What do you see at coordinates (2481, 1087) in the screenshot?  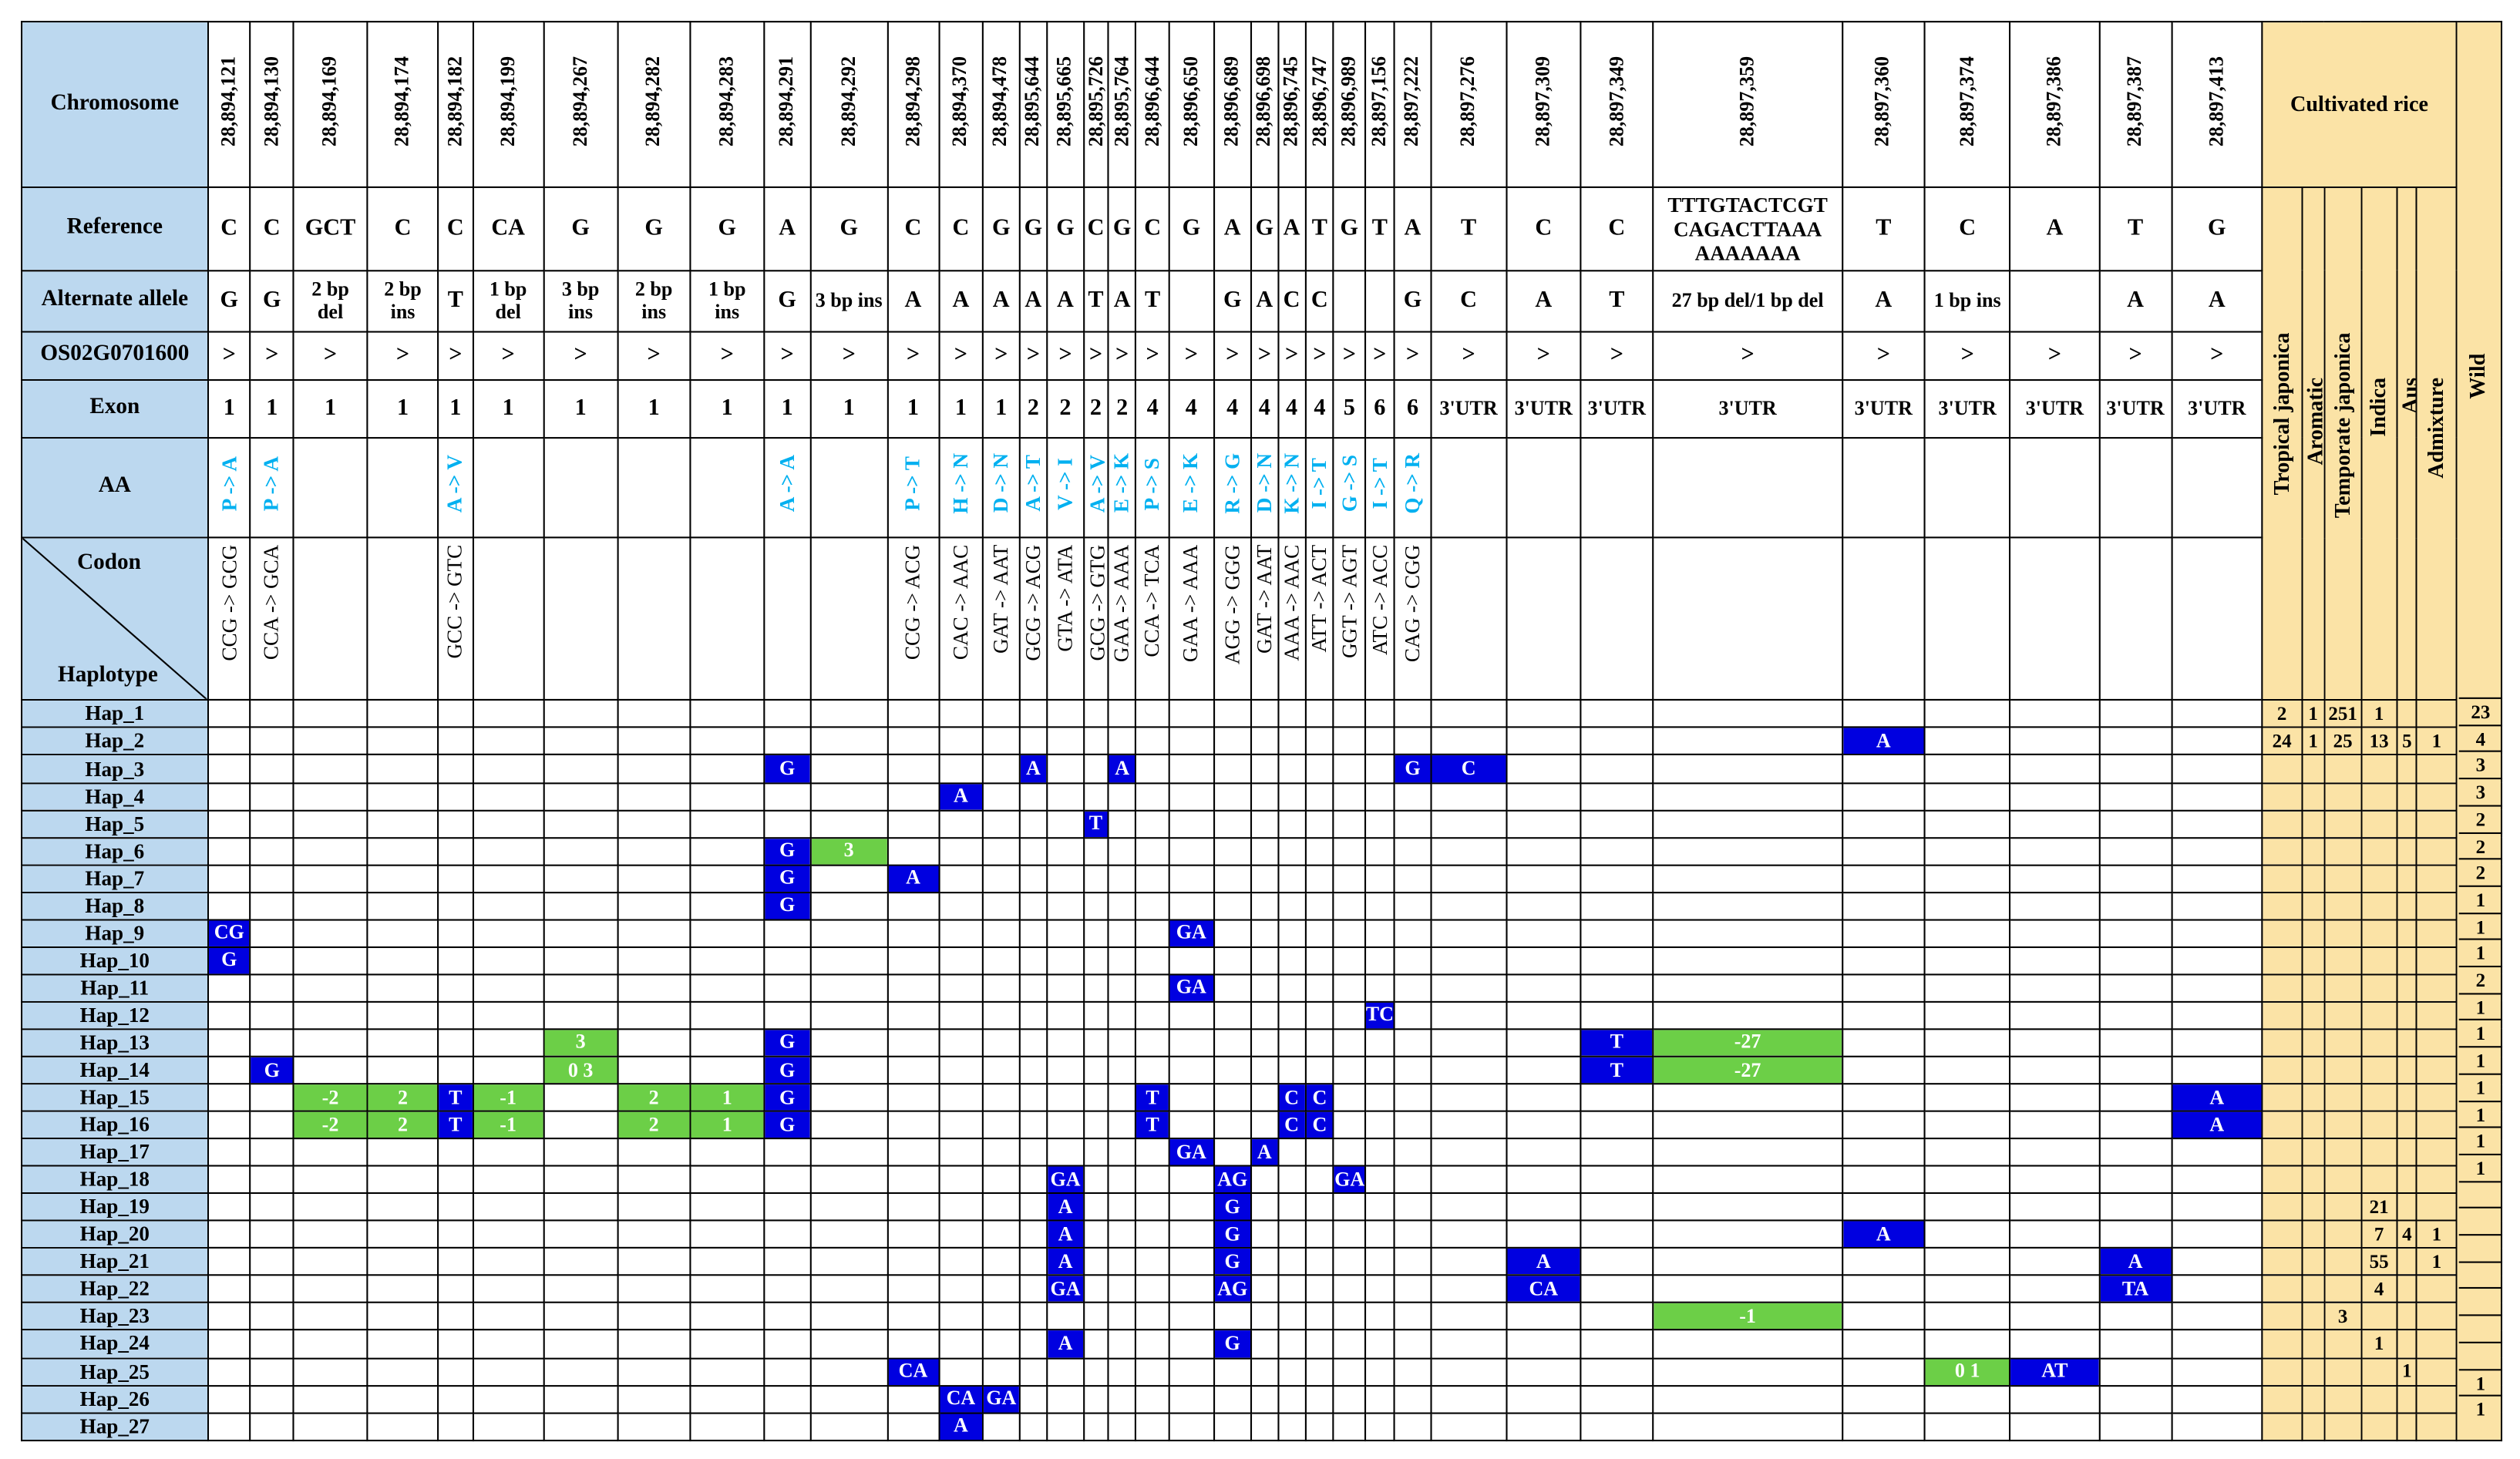 I see `wild-count: 1` at bounding box center [2481, 1087].